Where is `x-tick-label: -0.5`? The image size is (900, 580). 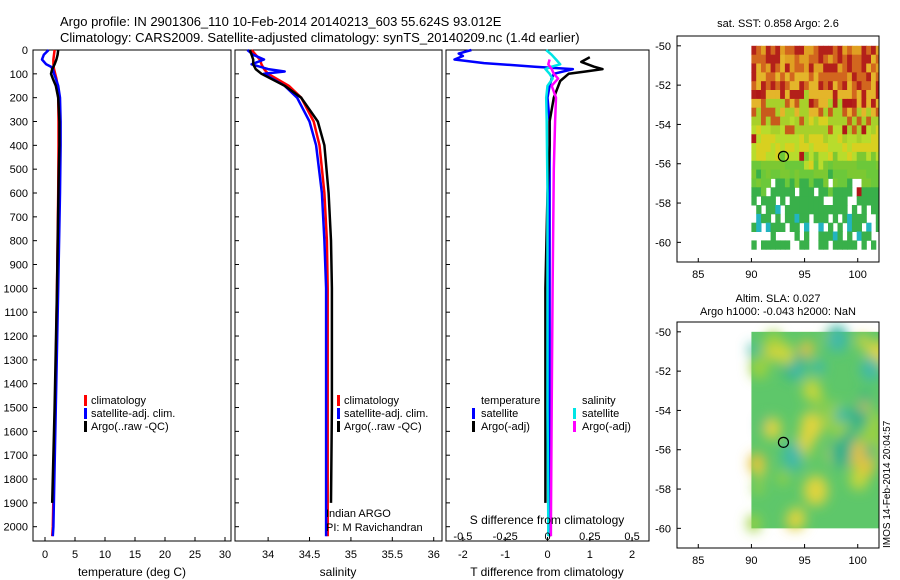 x-tick-label: -0.5 is located at coordinates (462, 537).